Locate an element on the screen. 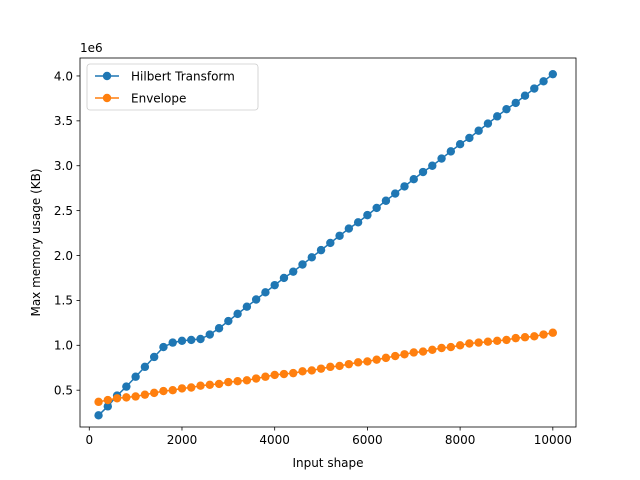 The height and width of the screenshot is (480, 640). legend: Hilbert Transform Envelope is located at coordinates (172, 87).